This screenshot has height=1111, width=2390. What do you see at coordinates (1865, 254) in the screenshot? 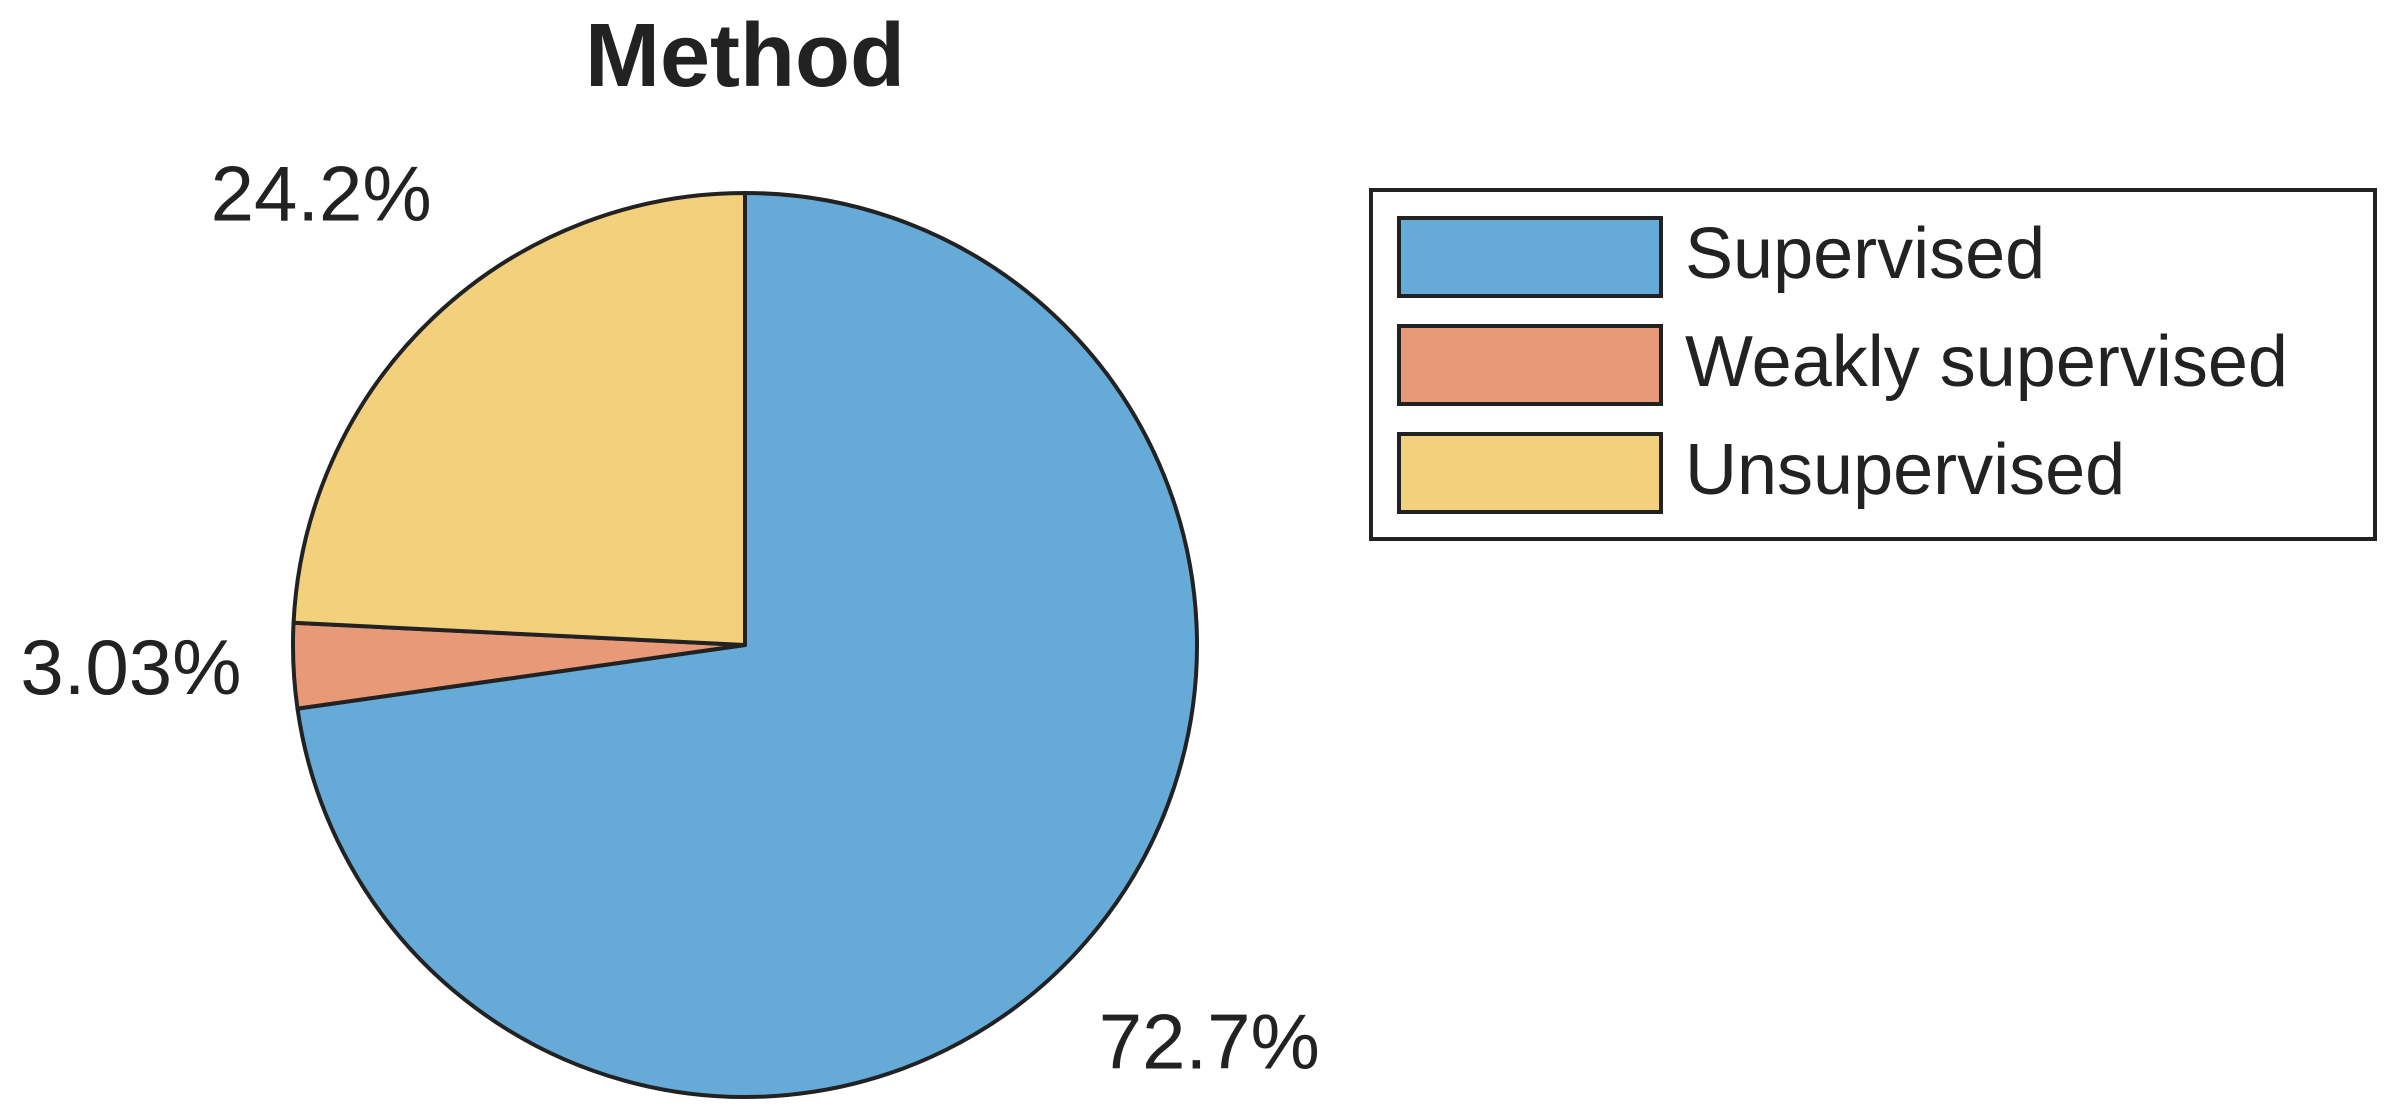
I see `legend-label: Supervised` at bounding box center [1865, 254].